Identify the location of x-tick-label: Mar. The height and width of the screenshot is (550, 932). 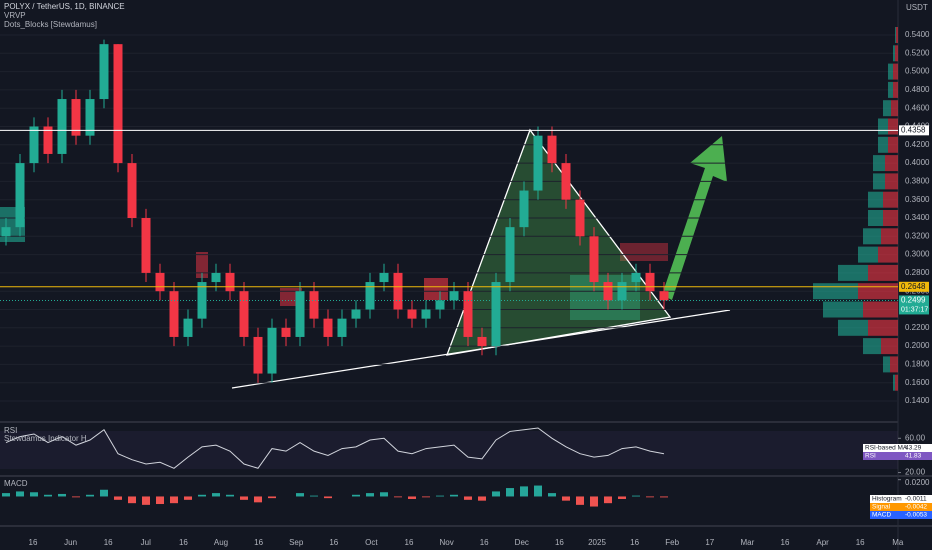
(748, 542).